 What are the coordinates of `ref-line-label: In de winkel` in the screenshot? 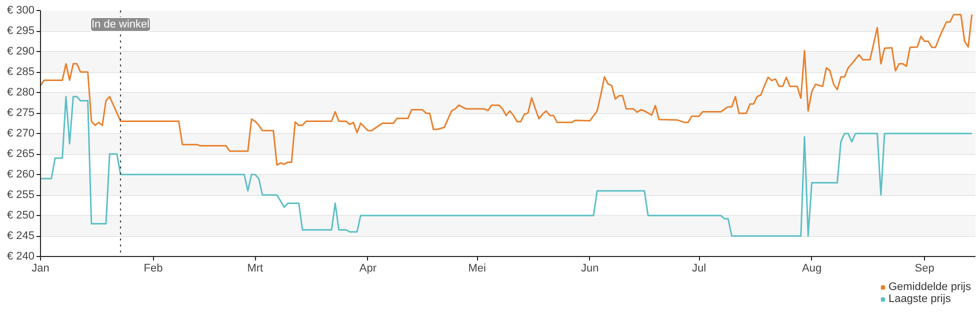 It's located at (120, 24).